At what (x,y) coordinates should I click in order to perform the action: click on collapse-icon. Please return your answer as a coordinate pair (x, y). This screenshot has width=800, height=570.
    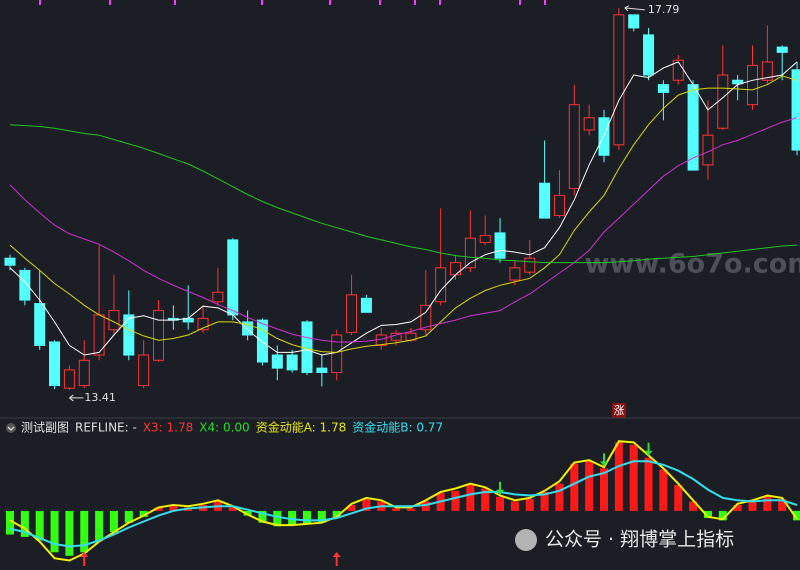
    Looking at the image, I should click on (11, 428).